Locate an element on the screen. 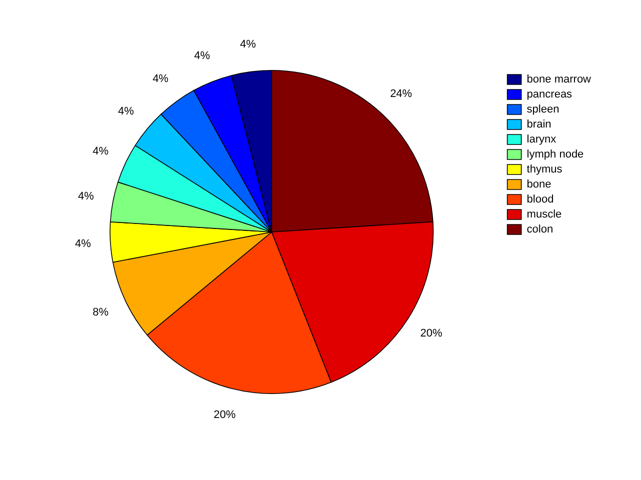 This screenshot has height=480, width=641. legend-label: spleen is located at coordinates (543, 110).